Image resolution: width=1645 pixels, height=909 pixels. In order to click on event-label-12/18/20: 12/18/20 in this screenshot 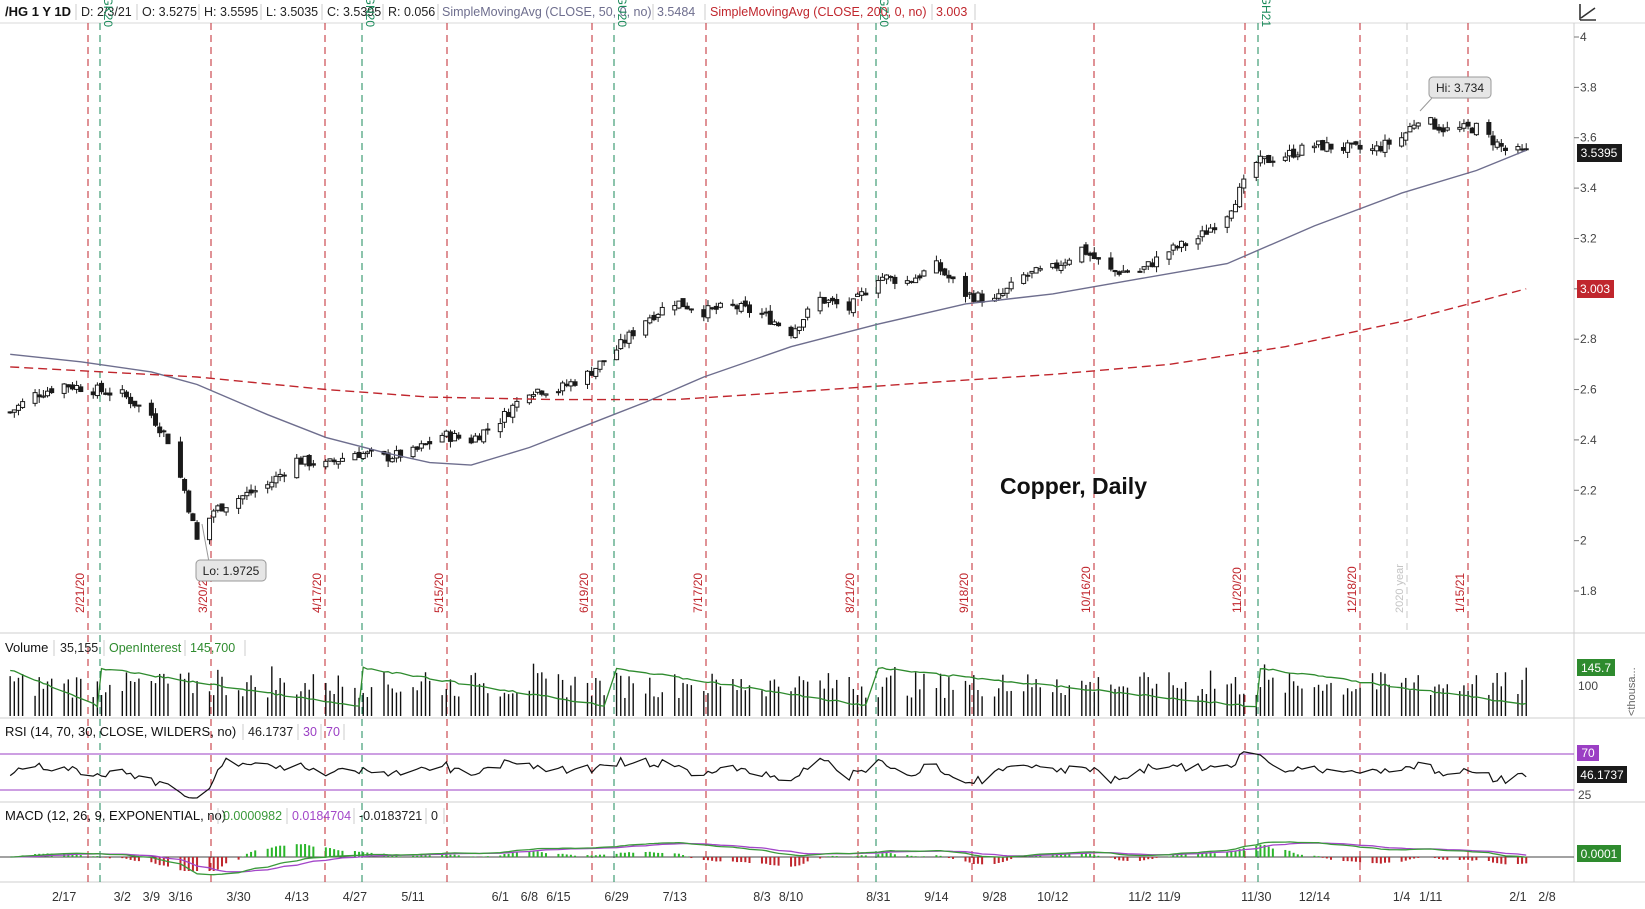, I will do `click(1352, 589)`.